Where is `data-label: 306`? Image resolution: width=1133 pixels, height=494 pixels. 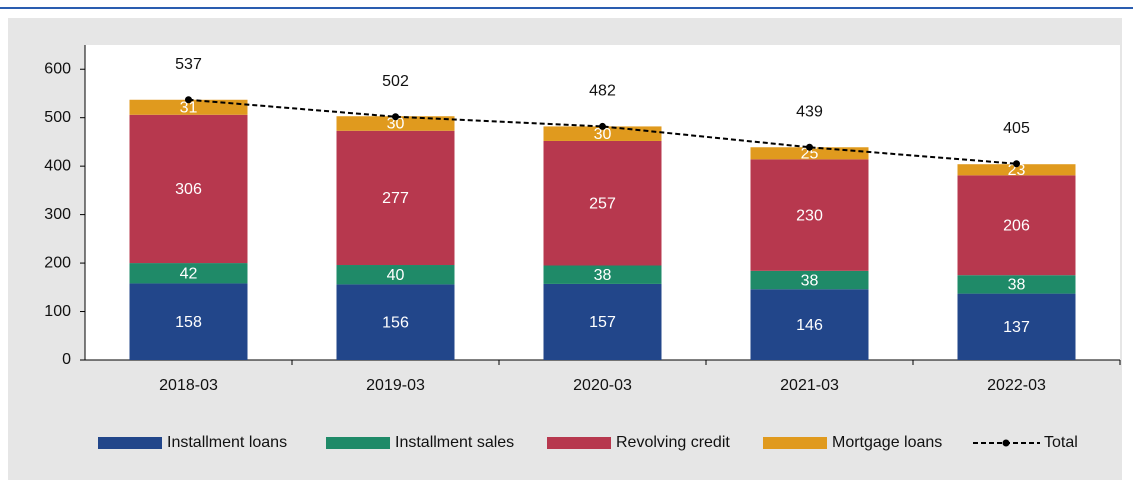 data-label: 306 is located at coordinates (188, 189).